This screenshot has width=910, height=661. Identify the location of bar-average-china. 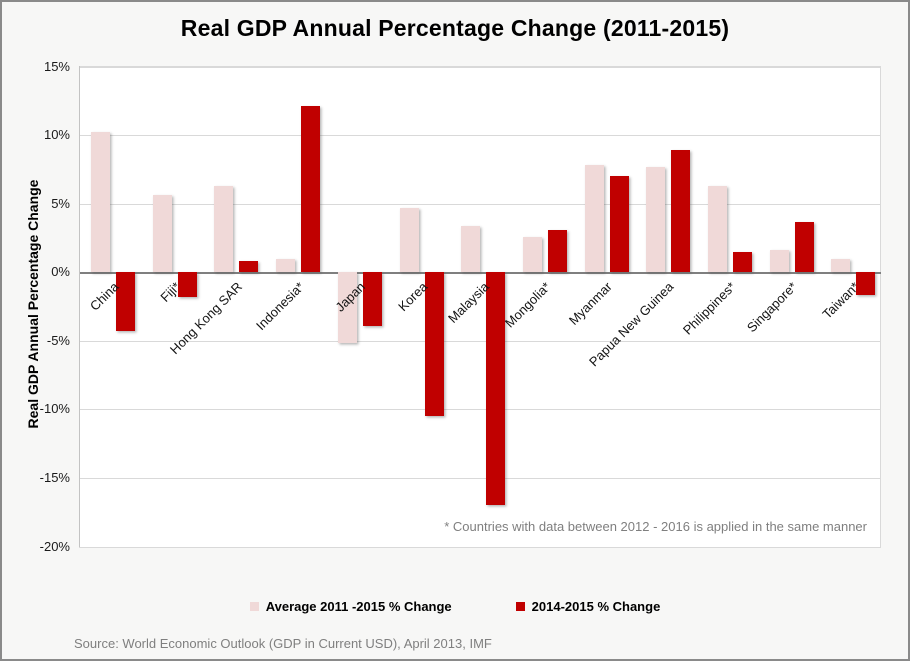
(100, 202).